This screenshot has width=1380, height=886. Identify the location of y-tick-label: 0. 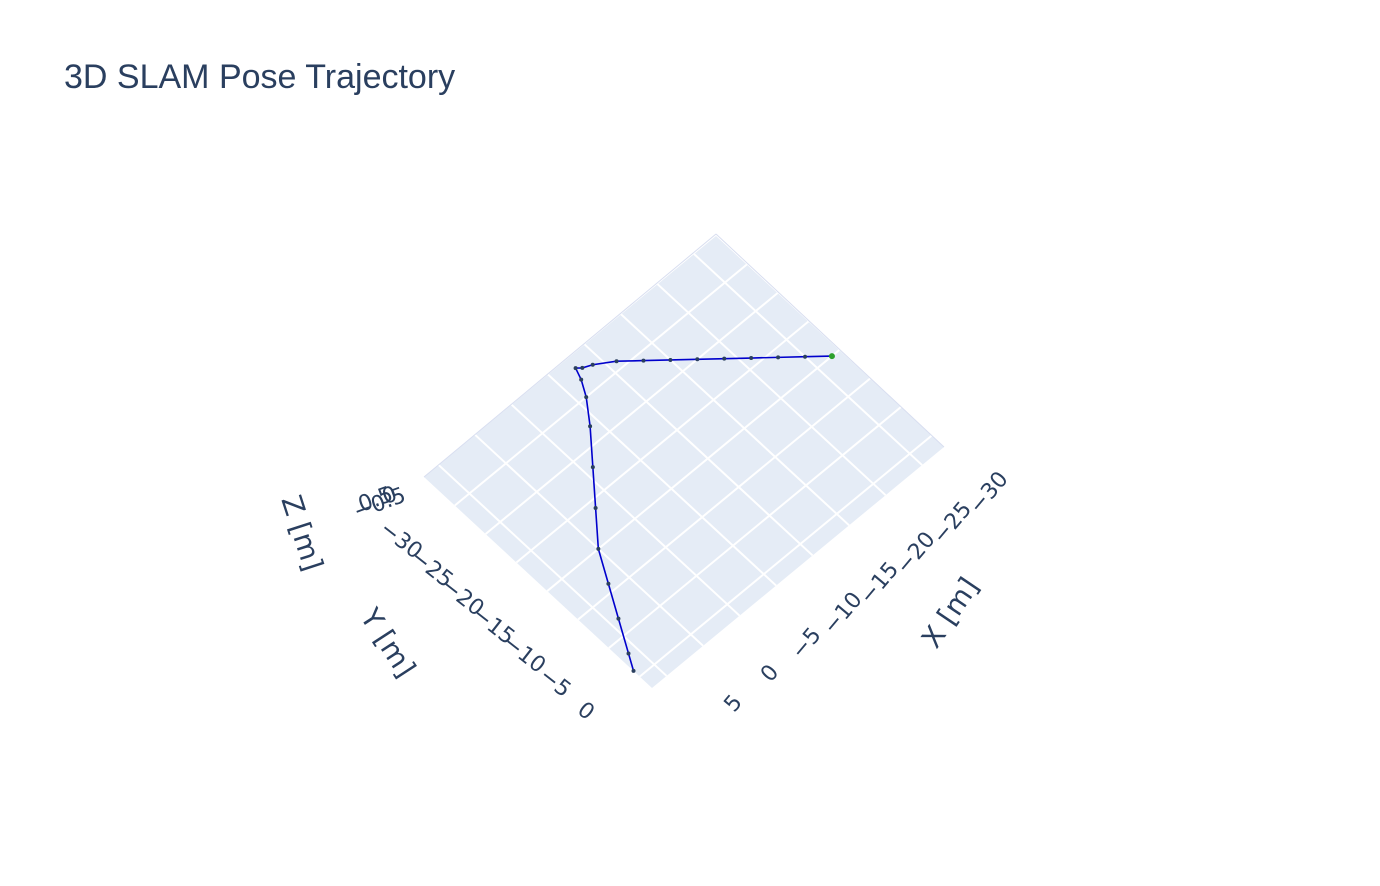
(585, 711).